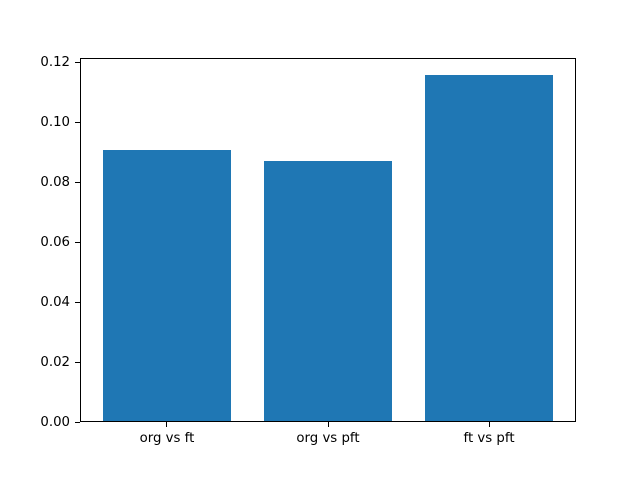  What do you see at coordinates (328, 439) in the screenshot?
I see `x-tick-label: org vs pft` at bounding box center [328, 439].